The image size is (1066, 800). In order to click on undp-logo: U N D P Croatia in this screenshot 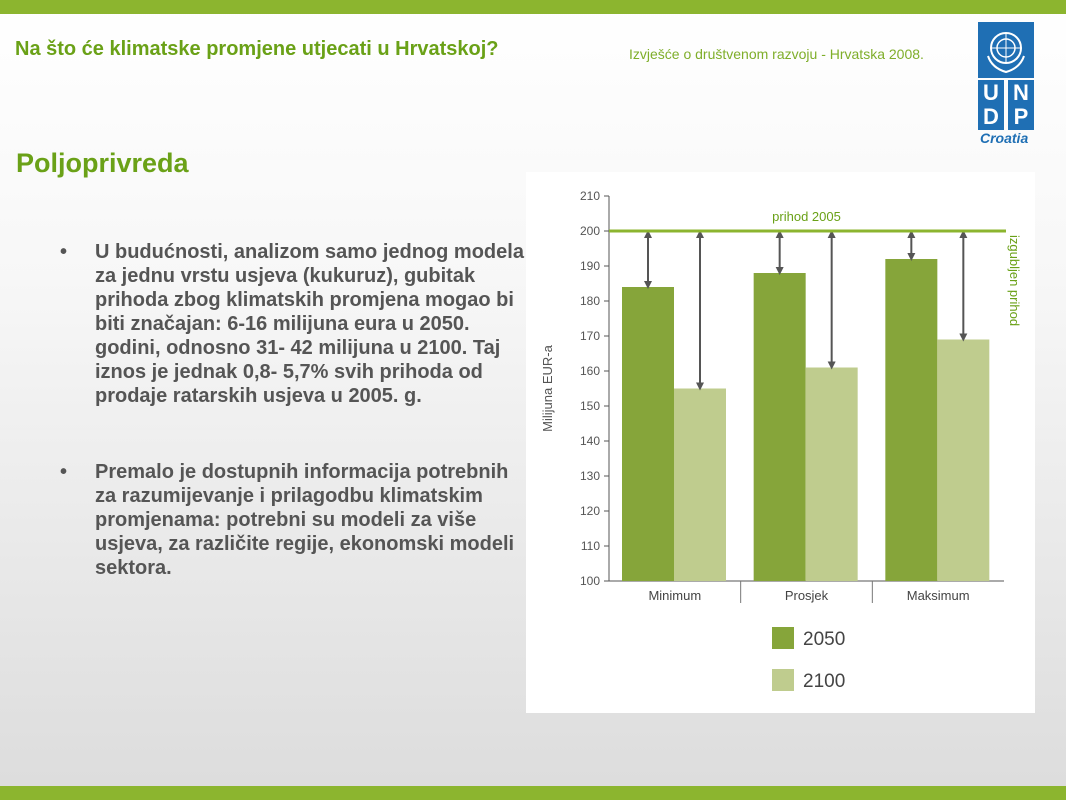, I will do `click(1006, 84)`.